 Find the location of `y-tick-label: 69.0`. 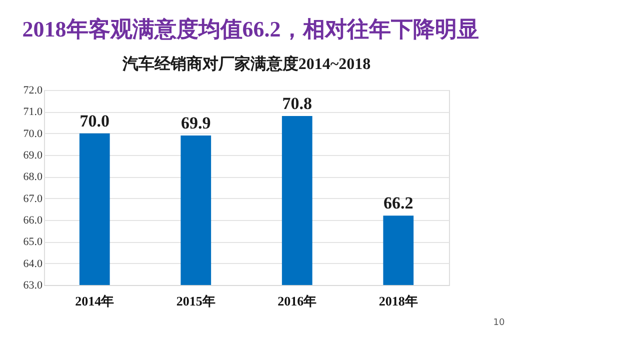

y-tick-label: 69.0 is located at coordinates (33, 156).